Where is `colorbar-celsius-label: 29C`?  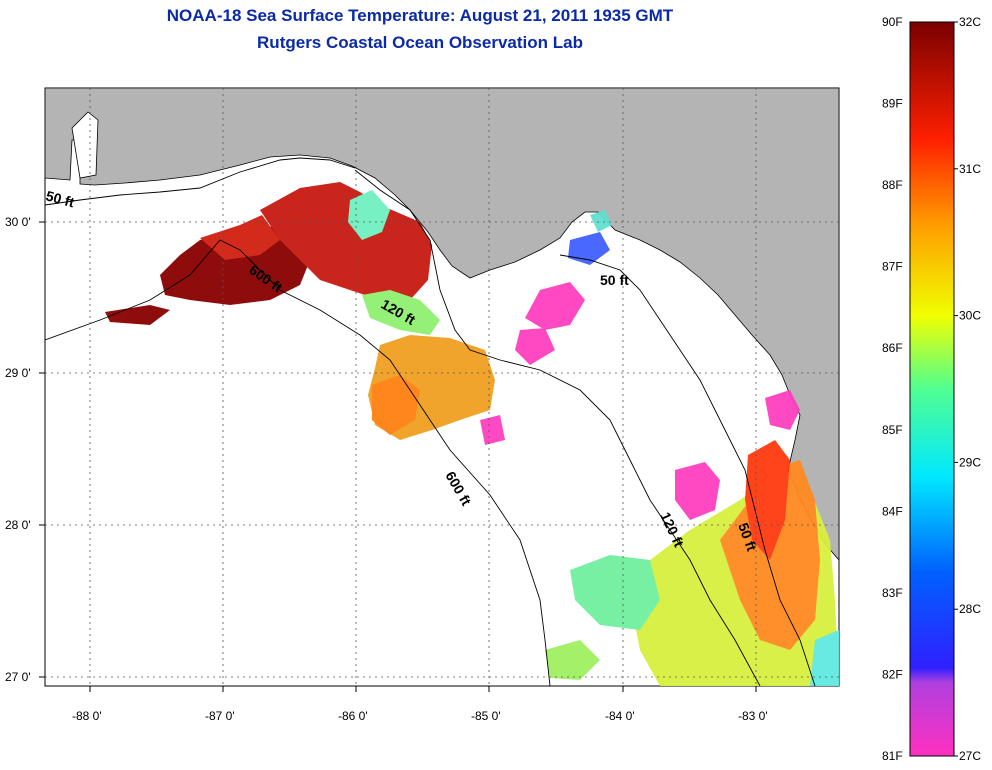
colorbar-celsius-label: 29C is located at coordinates (970, 462).